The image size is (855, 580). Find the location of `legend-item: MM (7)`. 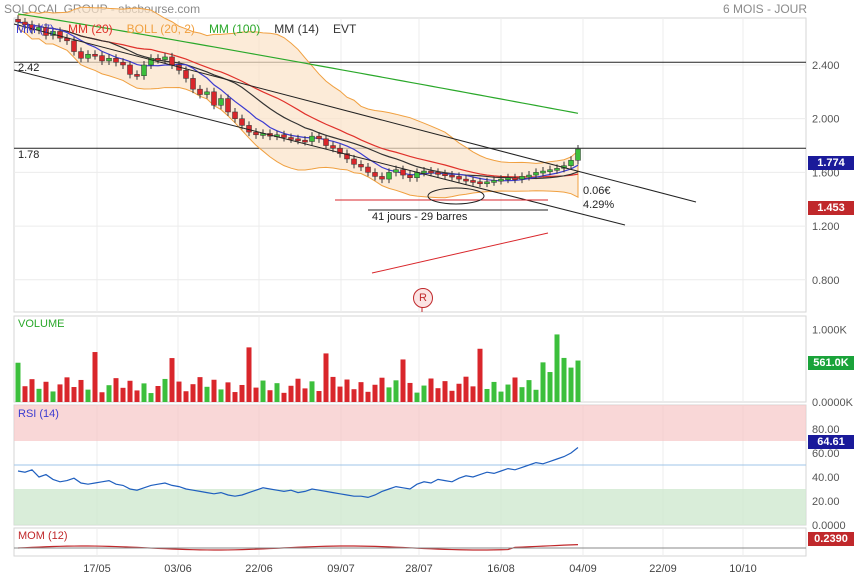

legend-item: MM (7) is located at coordinates (35, 29).